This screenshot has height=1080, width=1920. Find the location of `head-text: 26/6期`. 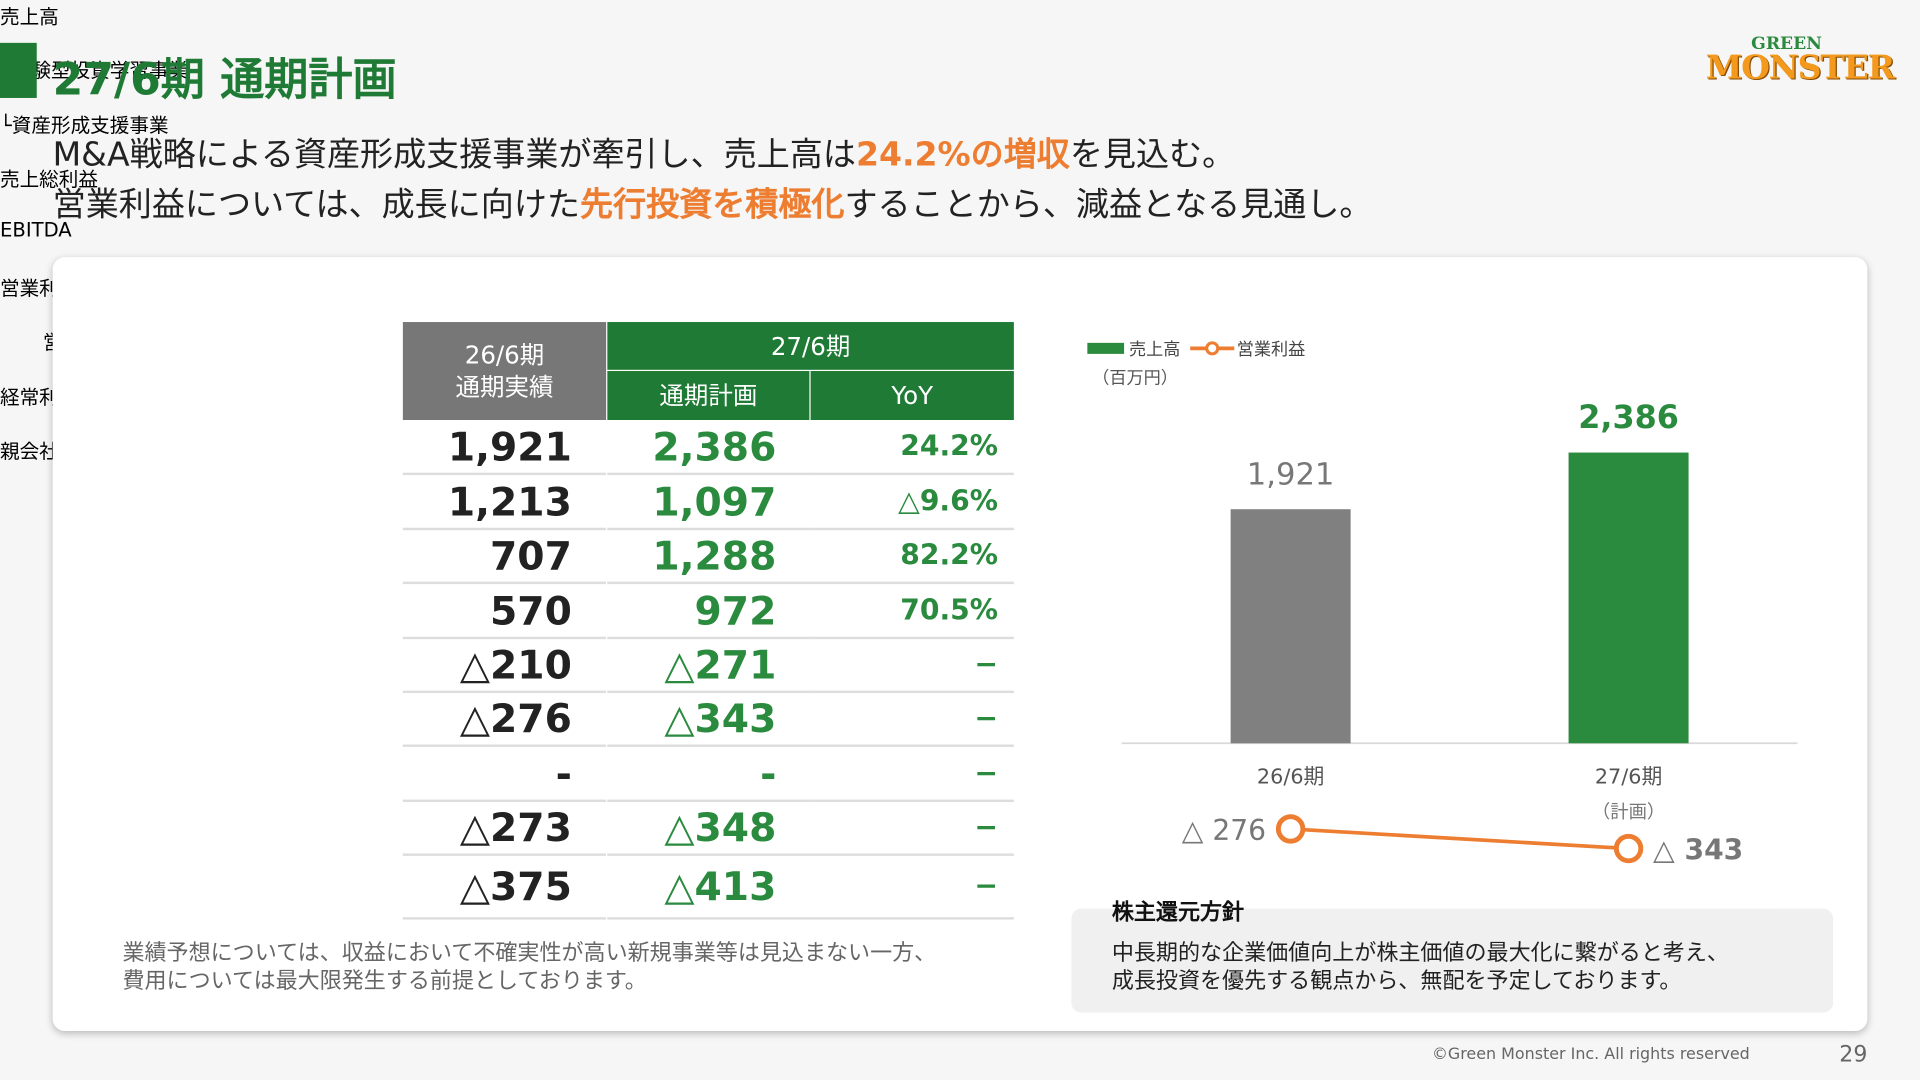

head-text: 26/6期 is located at coordinates (504, 355).